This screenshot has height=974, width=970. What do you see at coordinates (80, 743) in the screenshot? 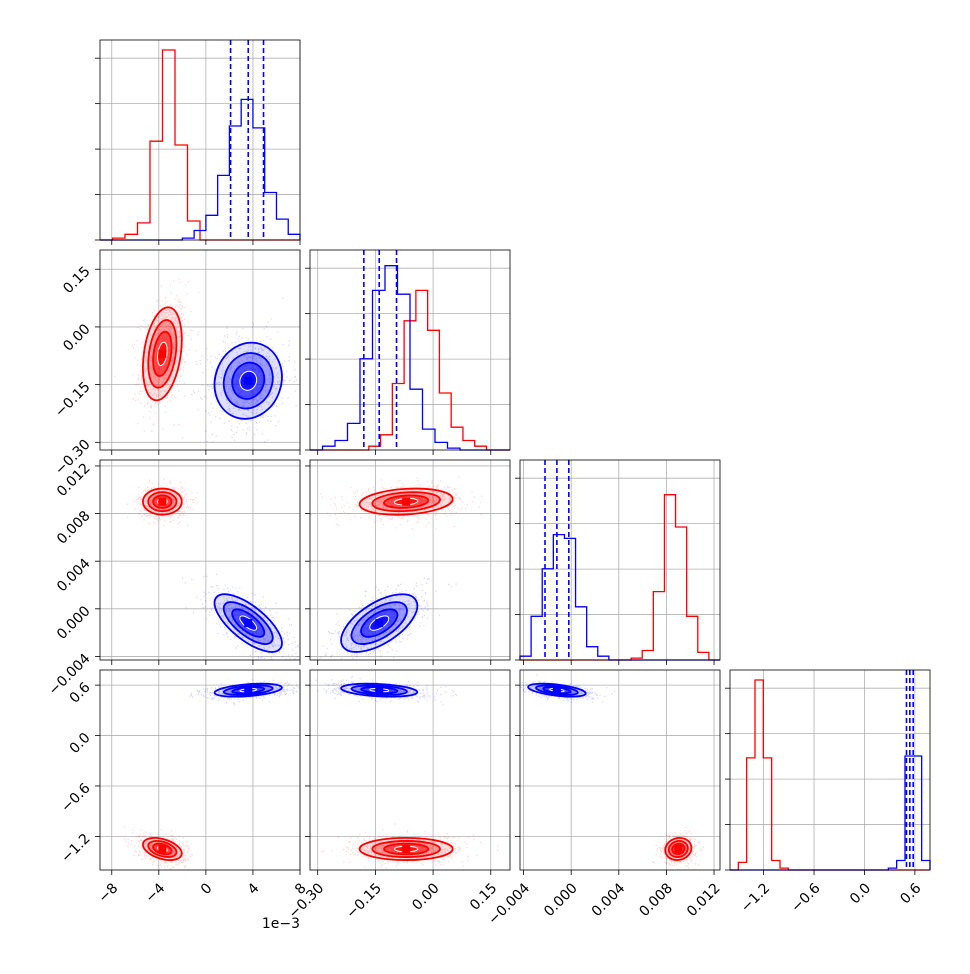
I see `y-tick-label: 0.0` at bounding box center [80, 743].